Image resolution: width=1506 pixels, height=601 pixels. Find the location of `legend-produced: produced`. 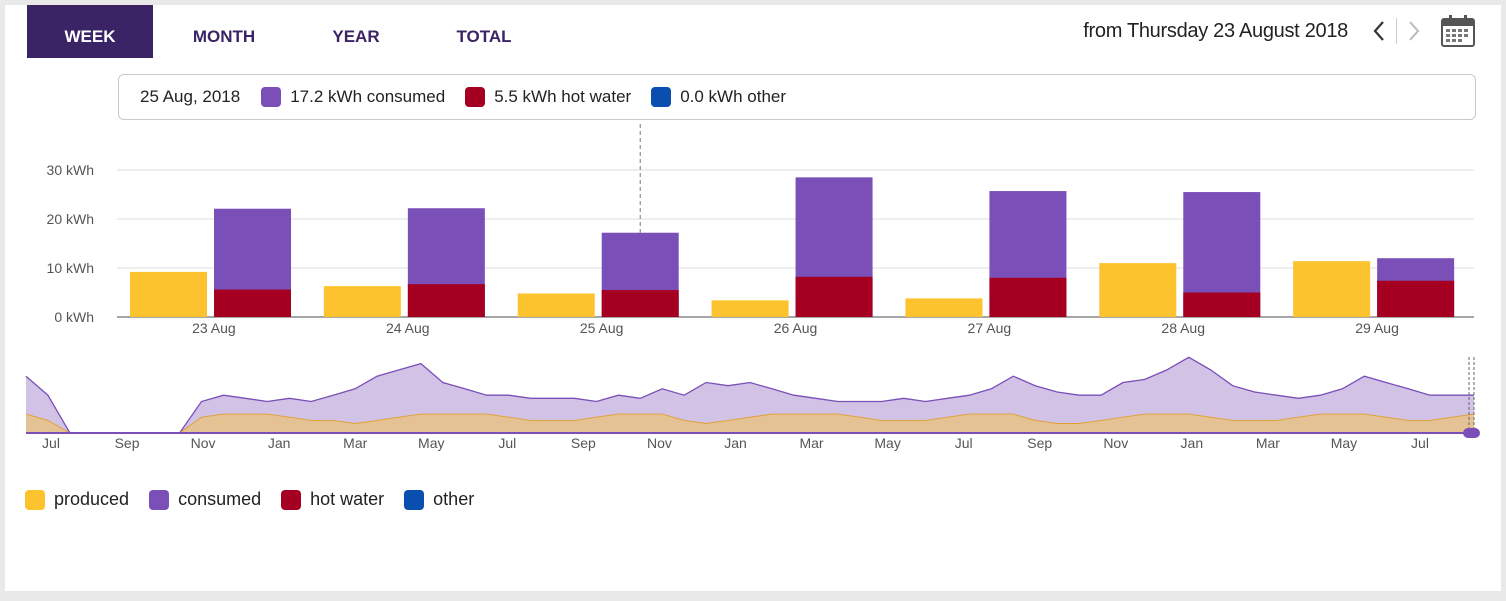

legend-produced: produced is located at coordinates (77, 499).